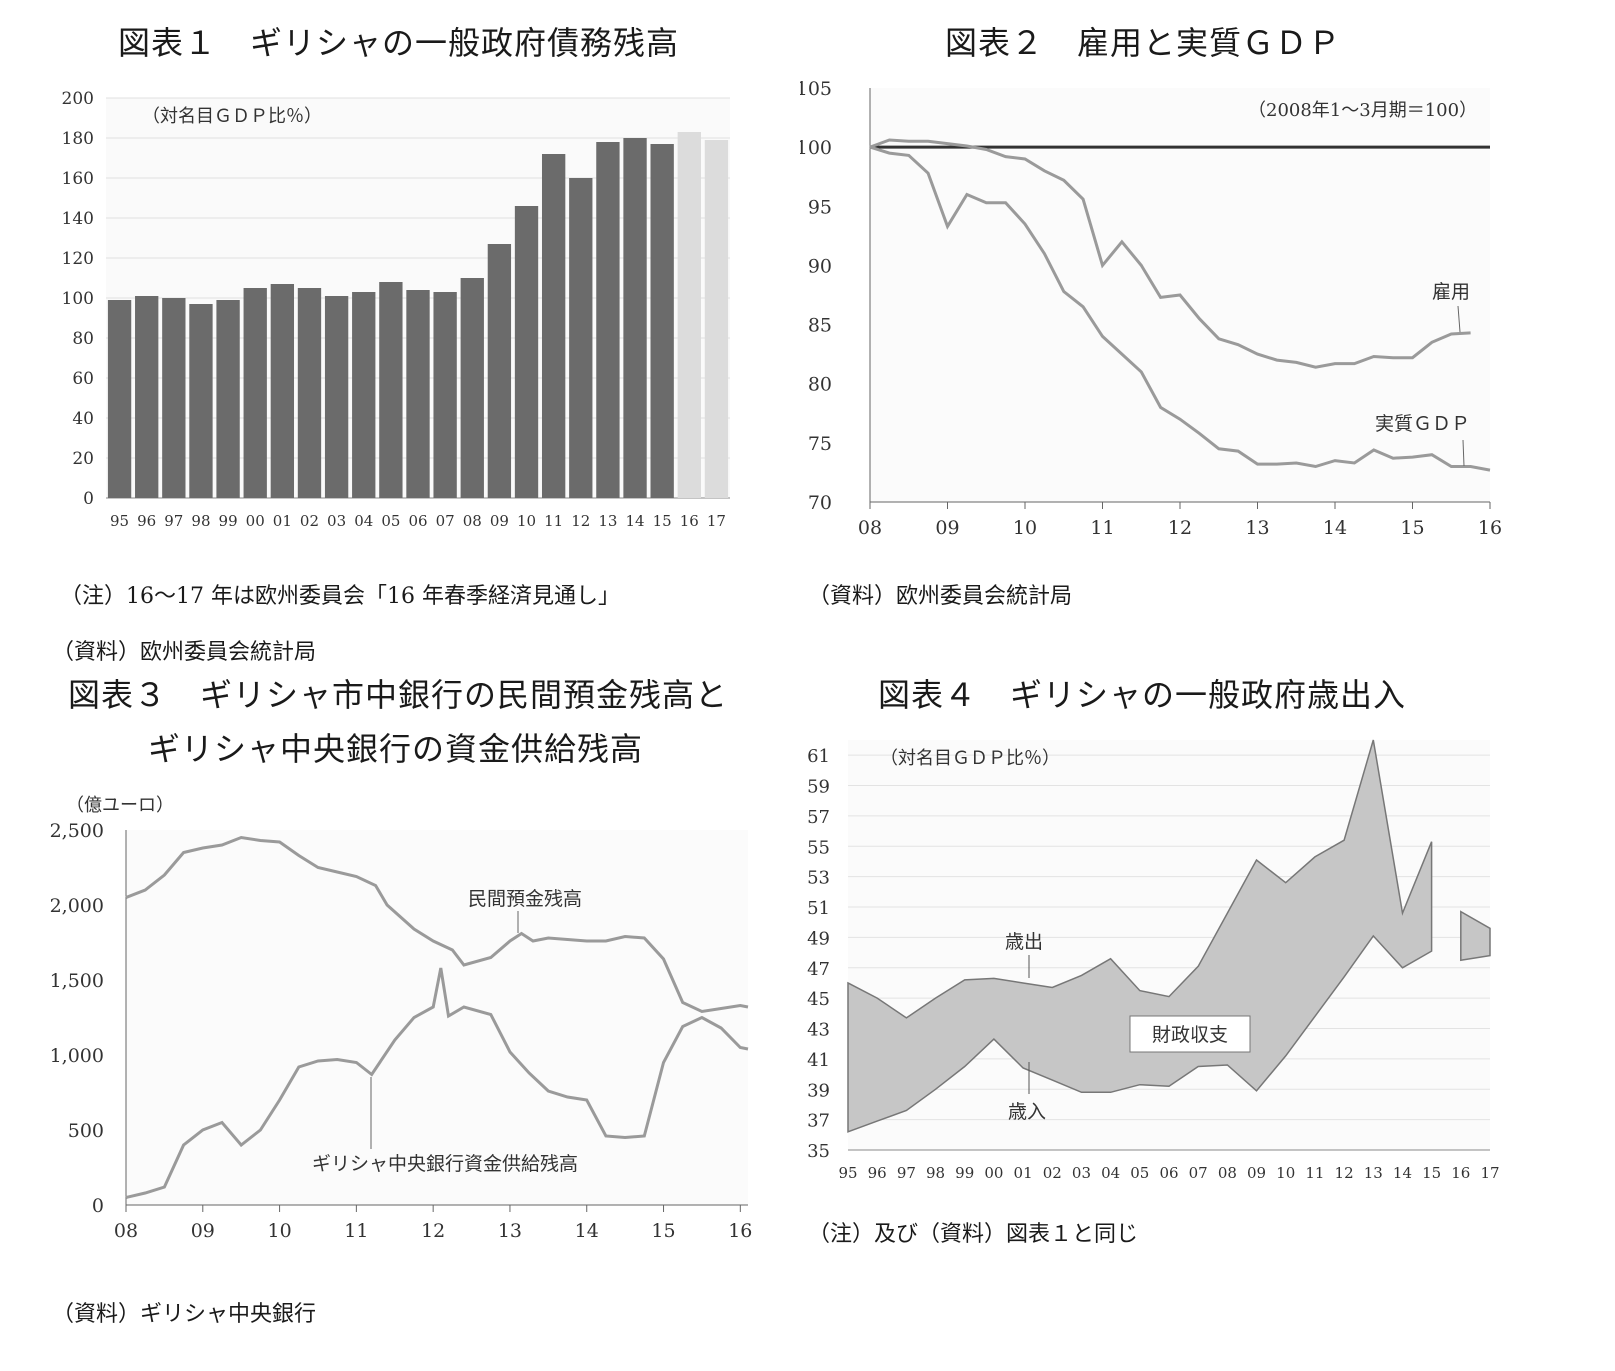 This screenshot has width=1615, height=1371. I want to click on x-tick-label: 14, so click(1402, 1173).